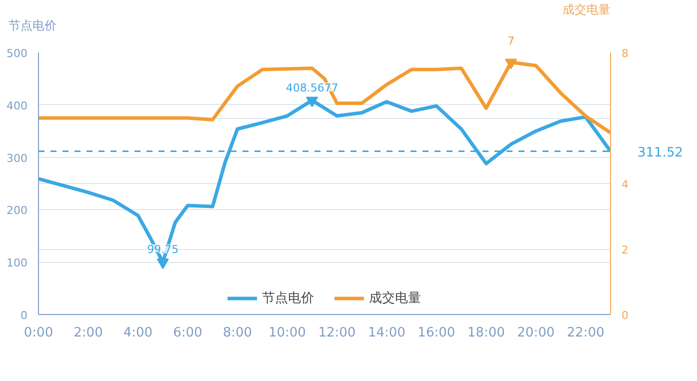 The width and height of the screenshot is (697, 381). I want to click on y2-tick-label: 0, so click(625, 315).